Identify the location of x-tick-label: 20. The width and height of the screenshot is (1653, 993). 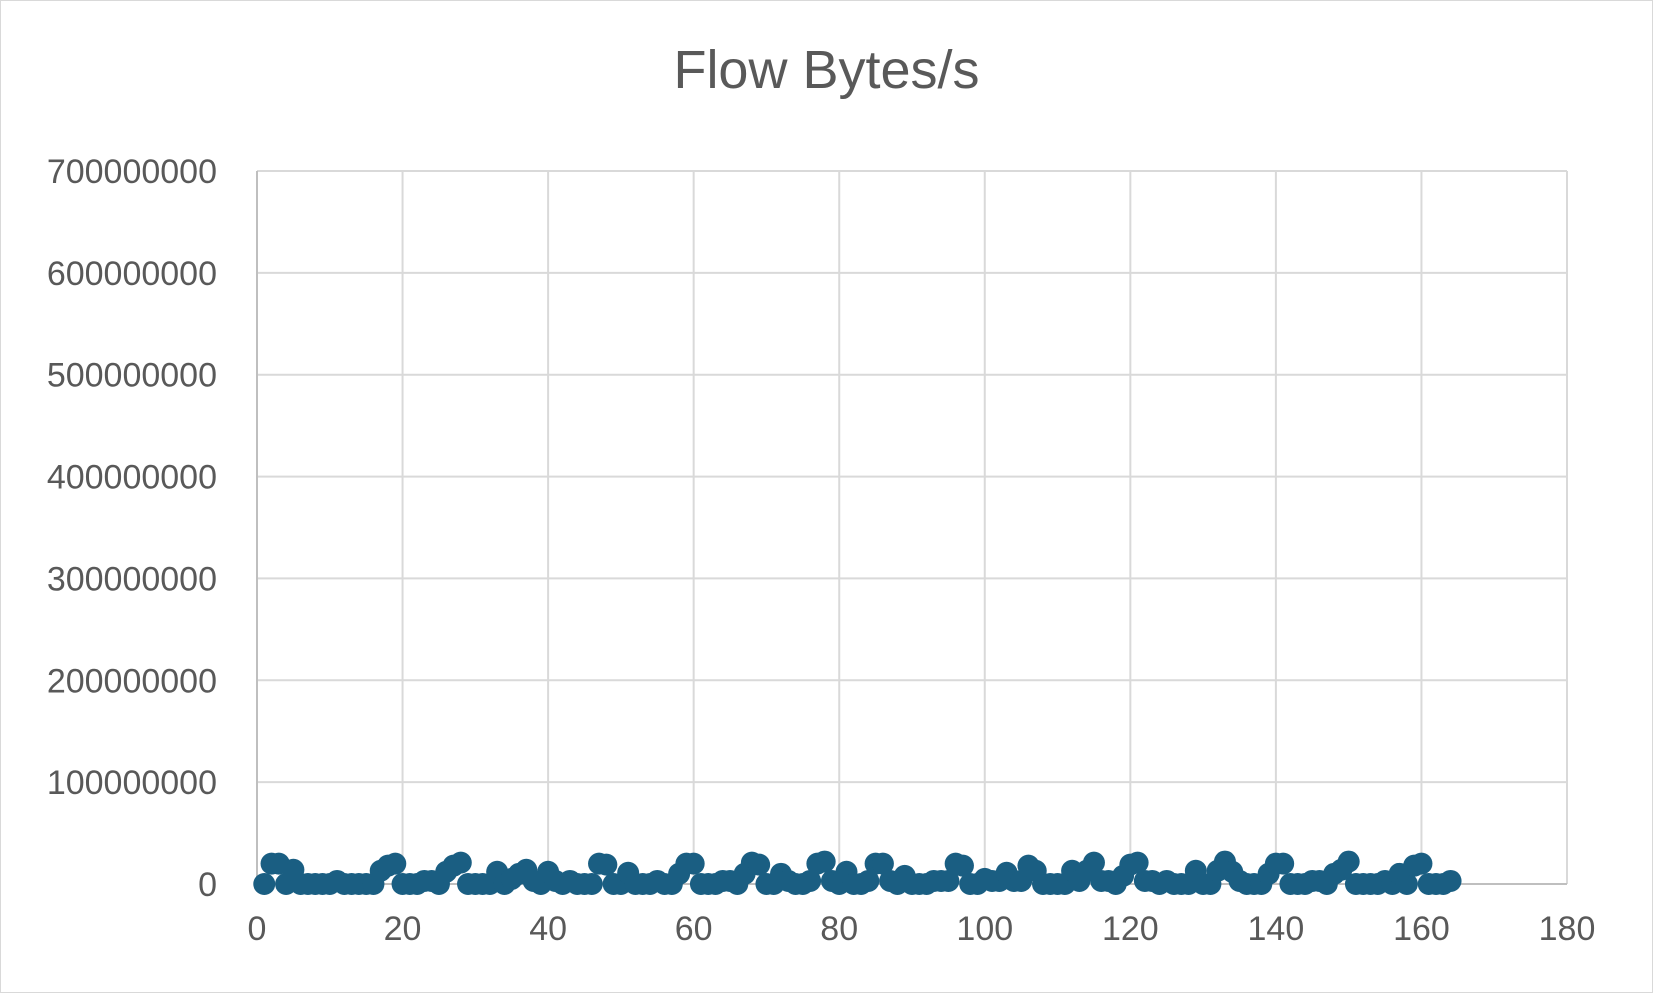
(403, 929).